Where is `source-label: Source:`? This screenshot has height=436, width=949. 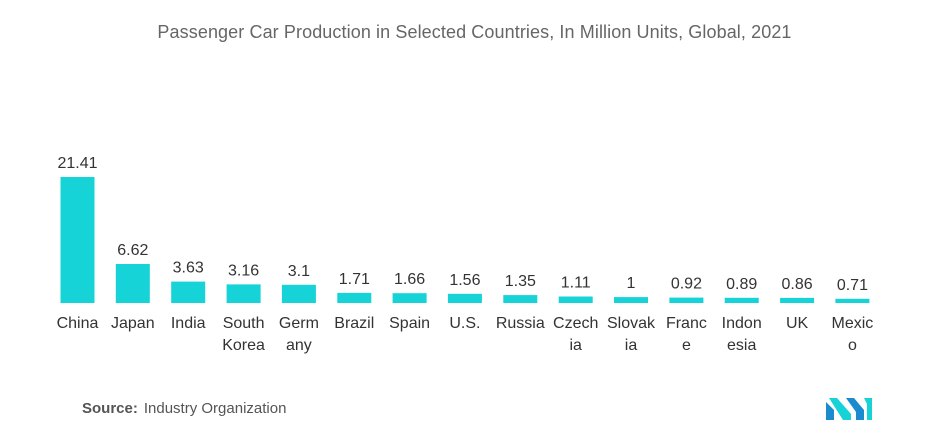 source-label: Source: is located at coordinates (110, 408).